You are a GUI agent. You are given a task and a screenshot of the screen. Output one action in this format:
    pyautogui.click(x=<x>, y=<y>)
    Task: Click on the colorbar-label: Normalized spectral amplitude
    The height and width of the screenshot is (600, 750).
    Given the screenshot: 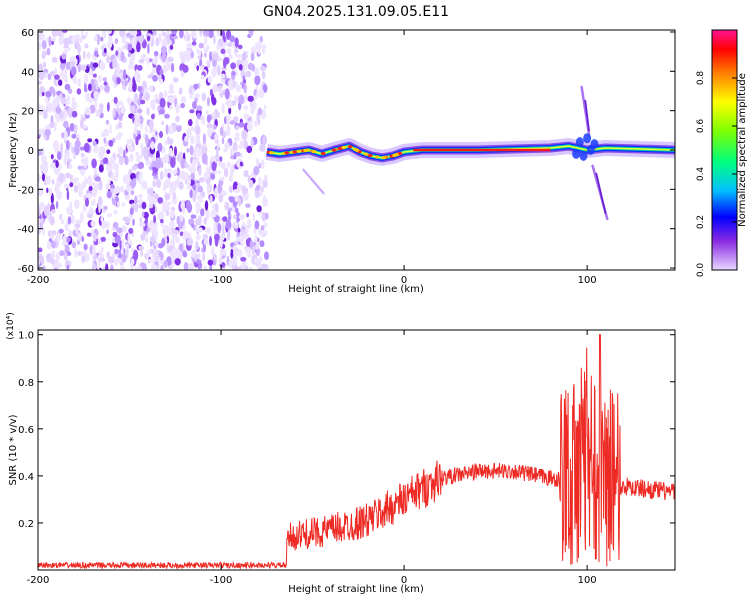 What is the action you would take?
    pyautogui.click(x=742, y=150)
    